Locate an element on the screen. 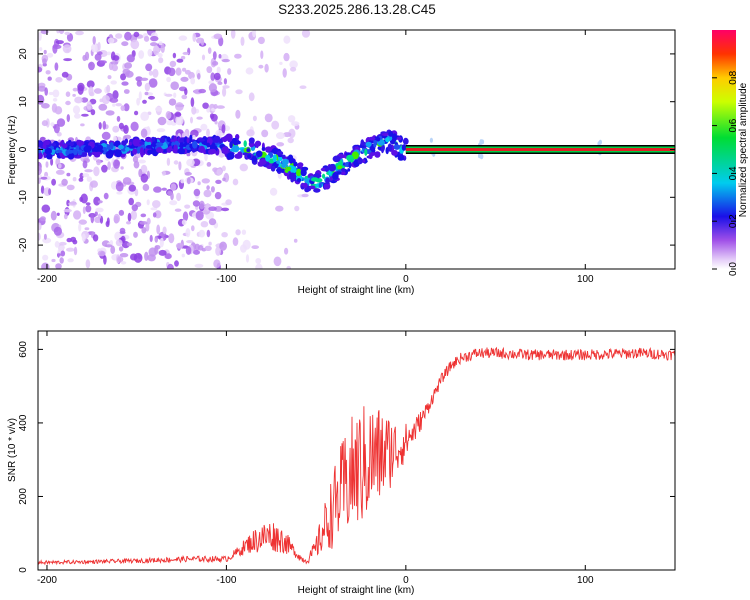  spectrogram-ytick-label: -20 is located at coordinates (23, 244).